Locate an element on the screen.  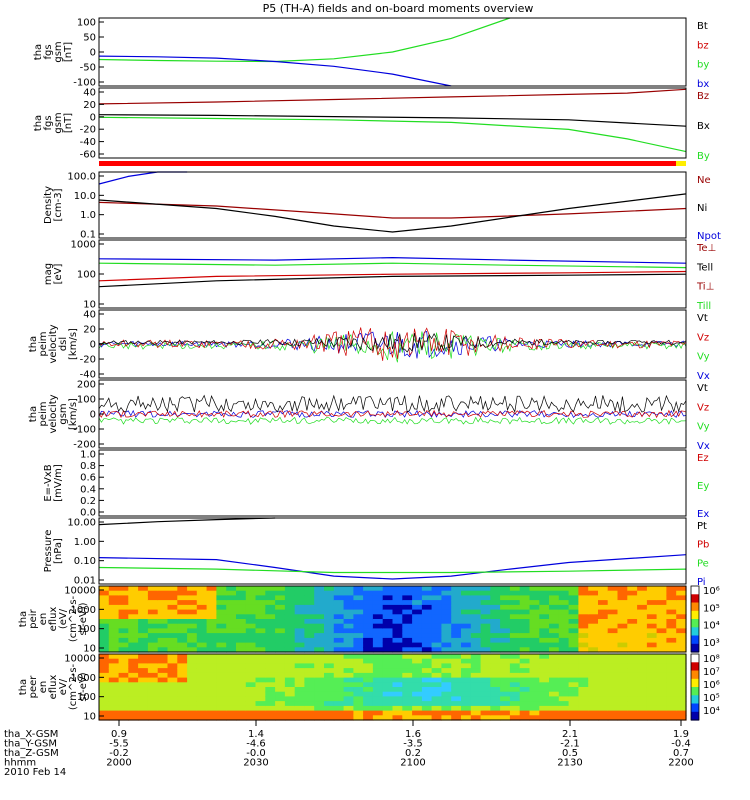
x-value: 2100 is located at coordinates (412, 763).